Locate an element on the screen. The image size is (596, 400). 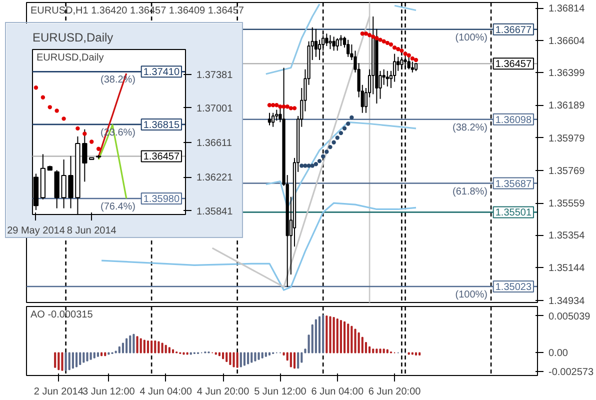
y-tick-label: 1.36189 is located at coordinates (567, 106).